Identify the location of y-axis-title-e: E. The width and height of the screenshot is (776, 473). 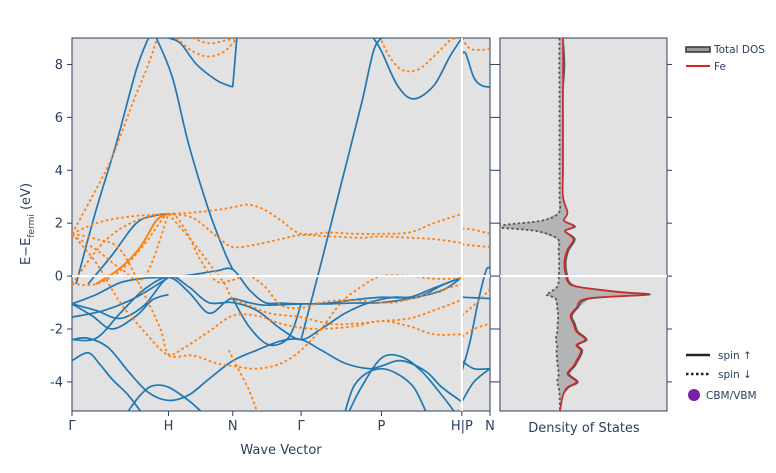
(26, 261).